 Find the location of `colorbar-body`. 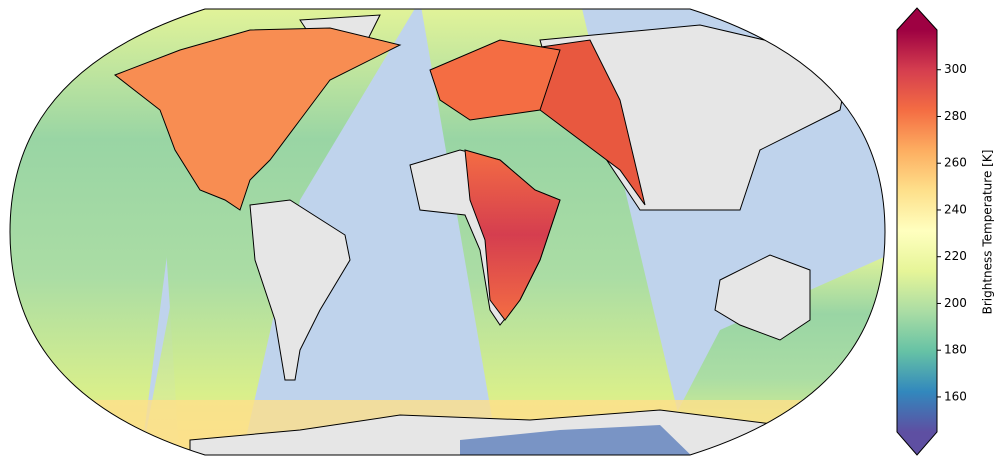

colorbar-body is located at coordinates (917, 231).